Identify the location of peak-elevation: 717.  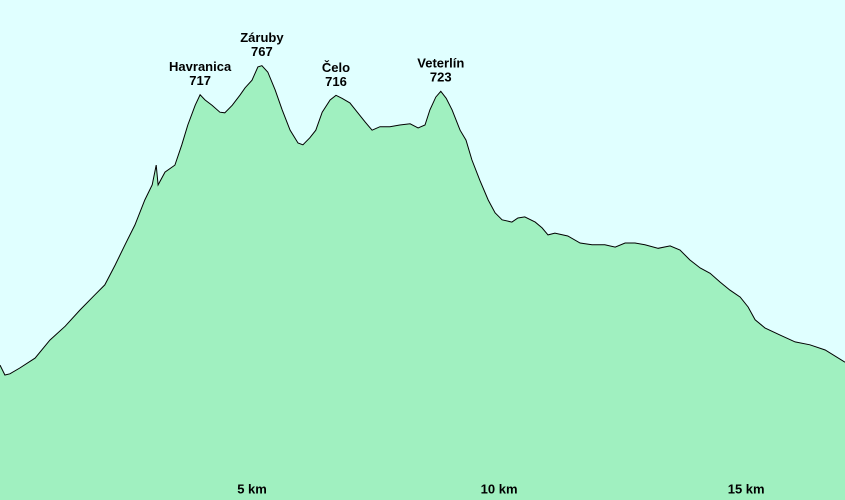
(200, 80).